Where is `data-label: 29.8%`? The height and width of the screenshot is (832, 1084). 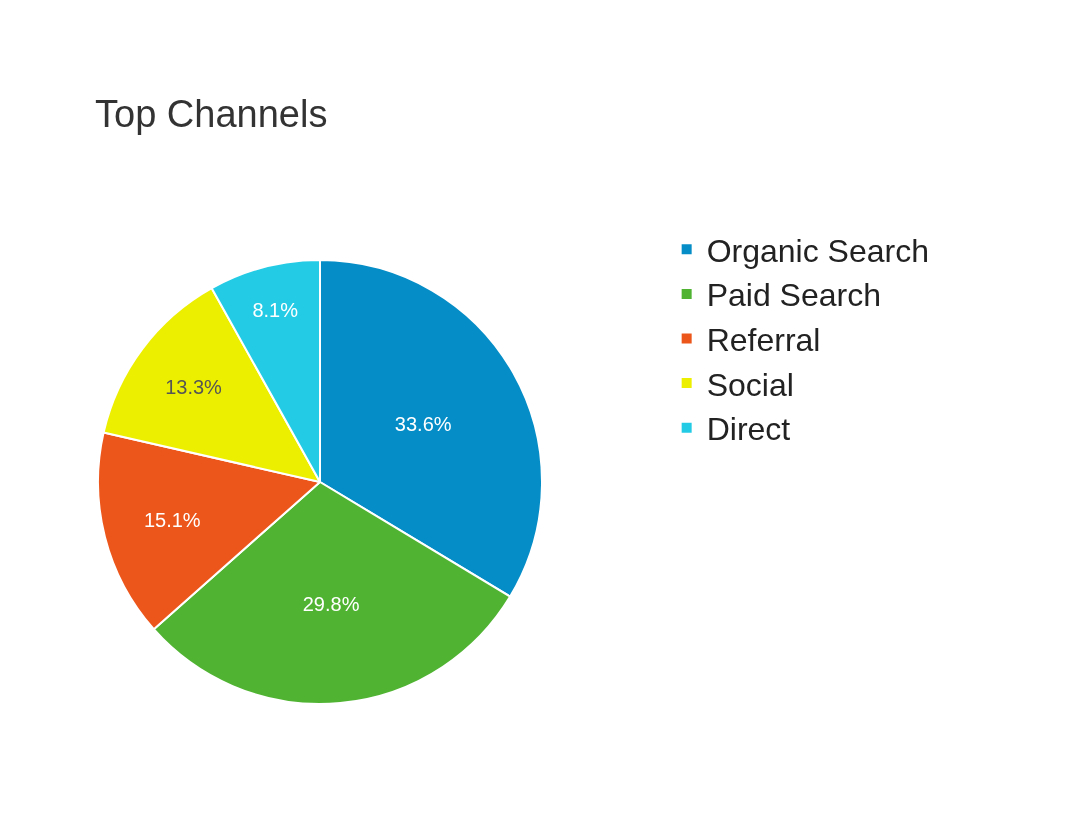 data-label: 29.8% is located at coordinates (331, 604).